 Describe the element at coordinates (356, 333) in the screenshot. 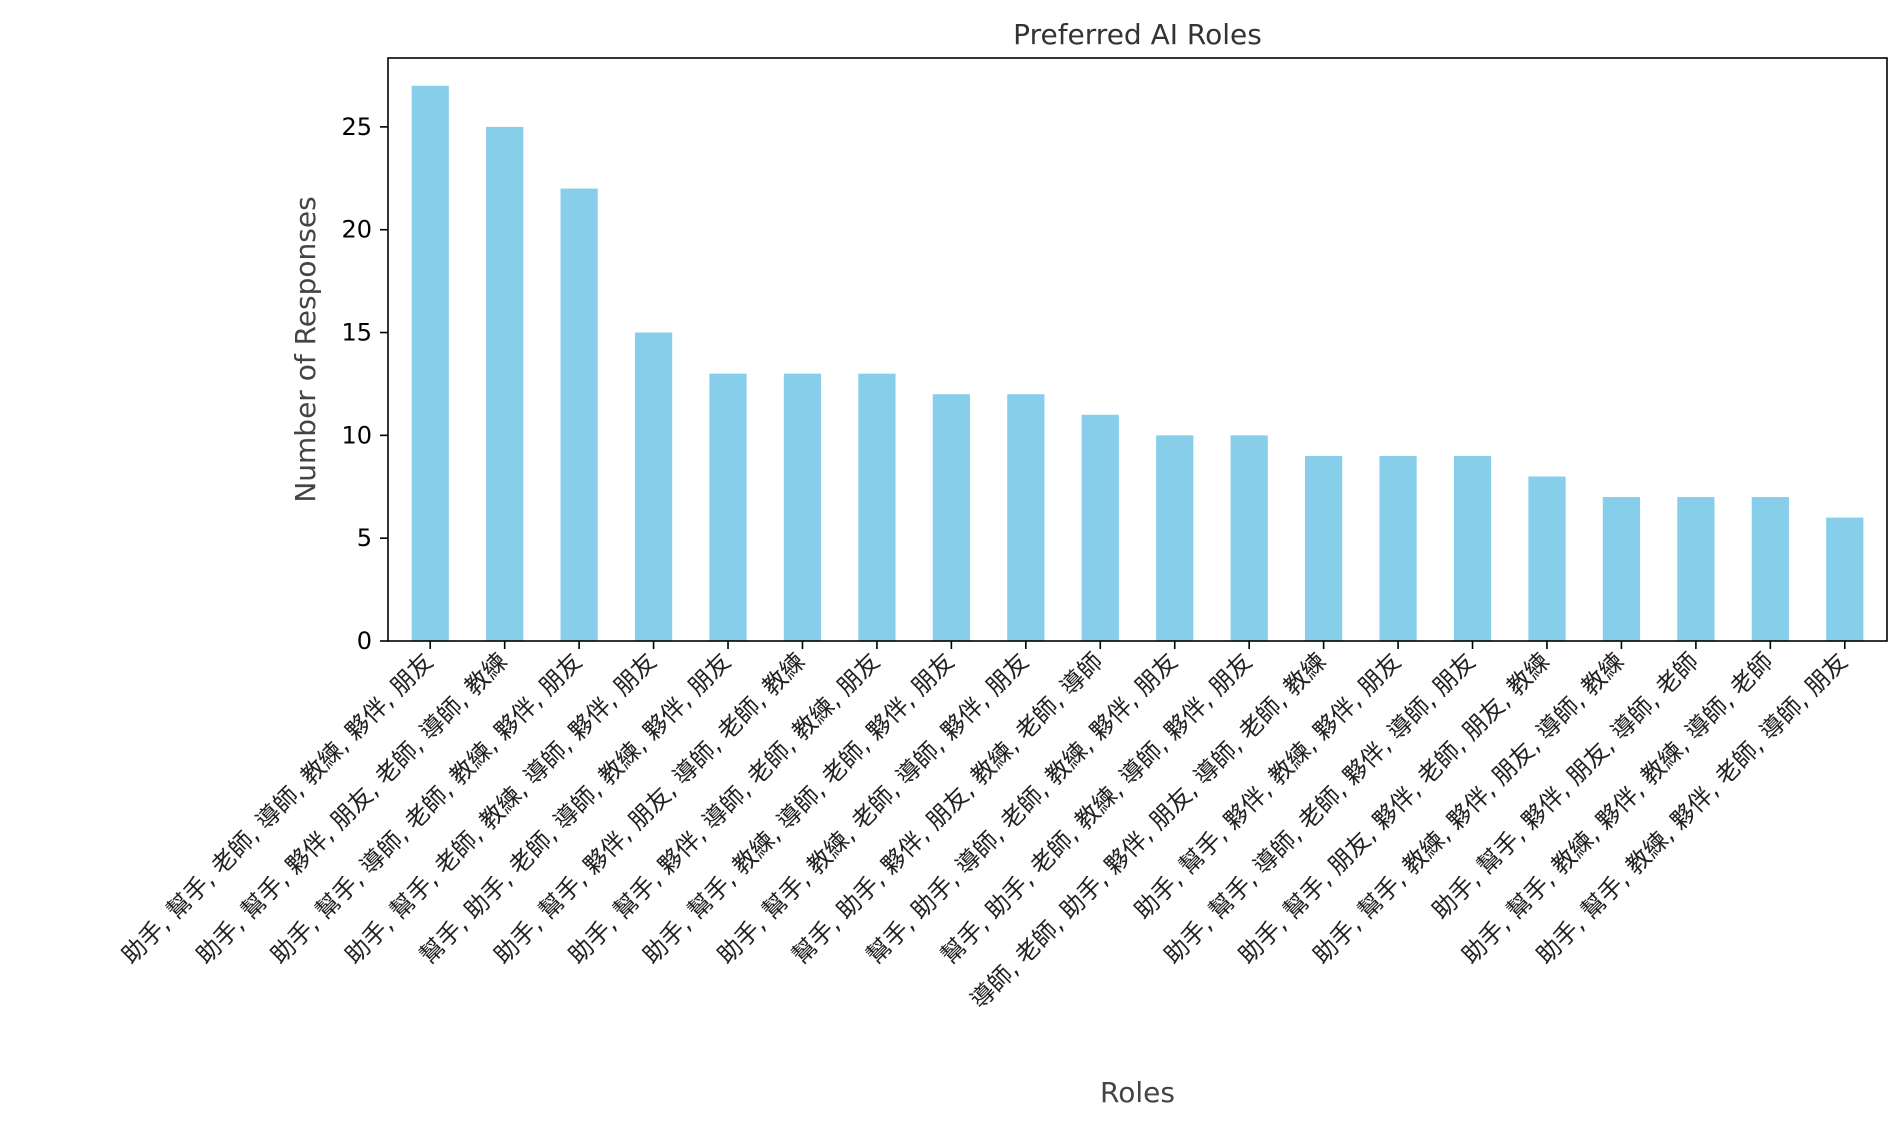

I see `y-tick-label: 15` at that location.